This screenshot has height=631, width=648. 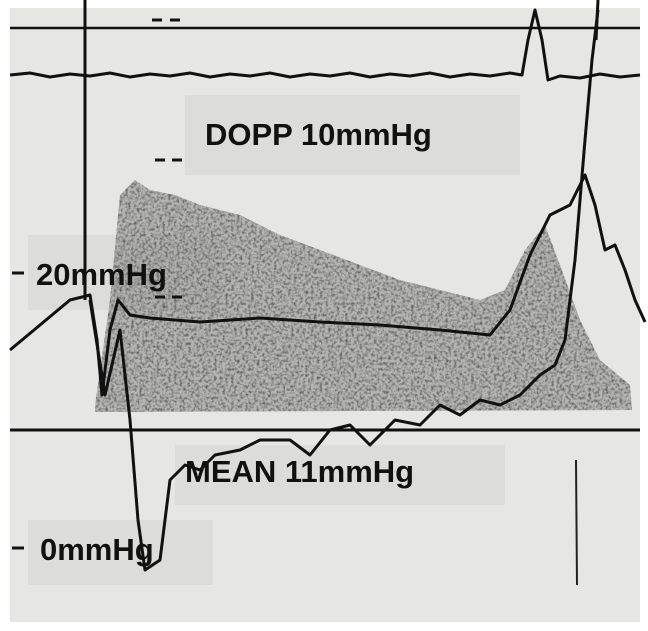 What do you see at coordinates (101, 274) in the screenshot?
I see `scale-label: 20mmHg` at bounding box center [101, 274].